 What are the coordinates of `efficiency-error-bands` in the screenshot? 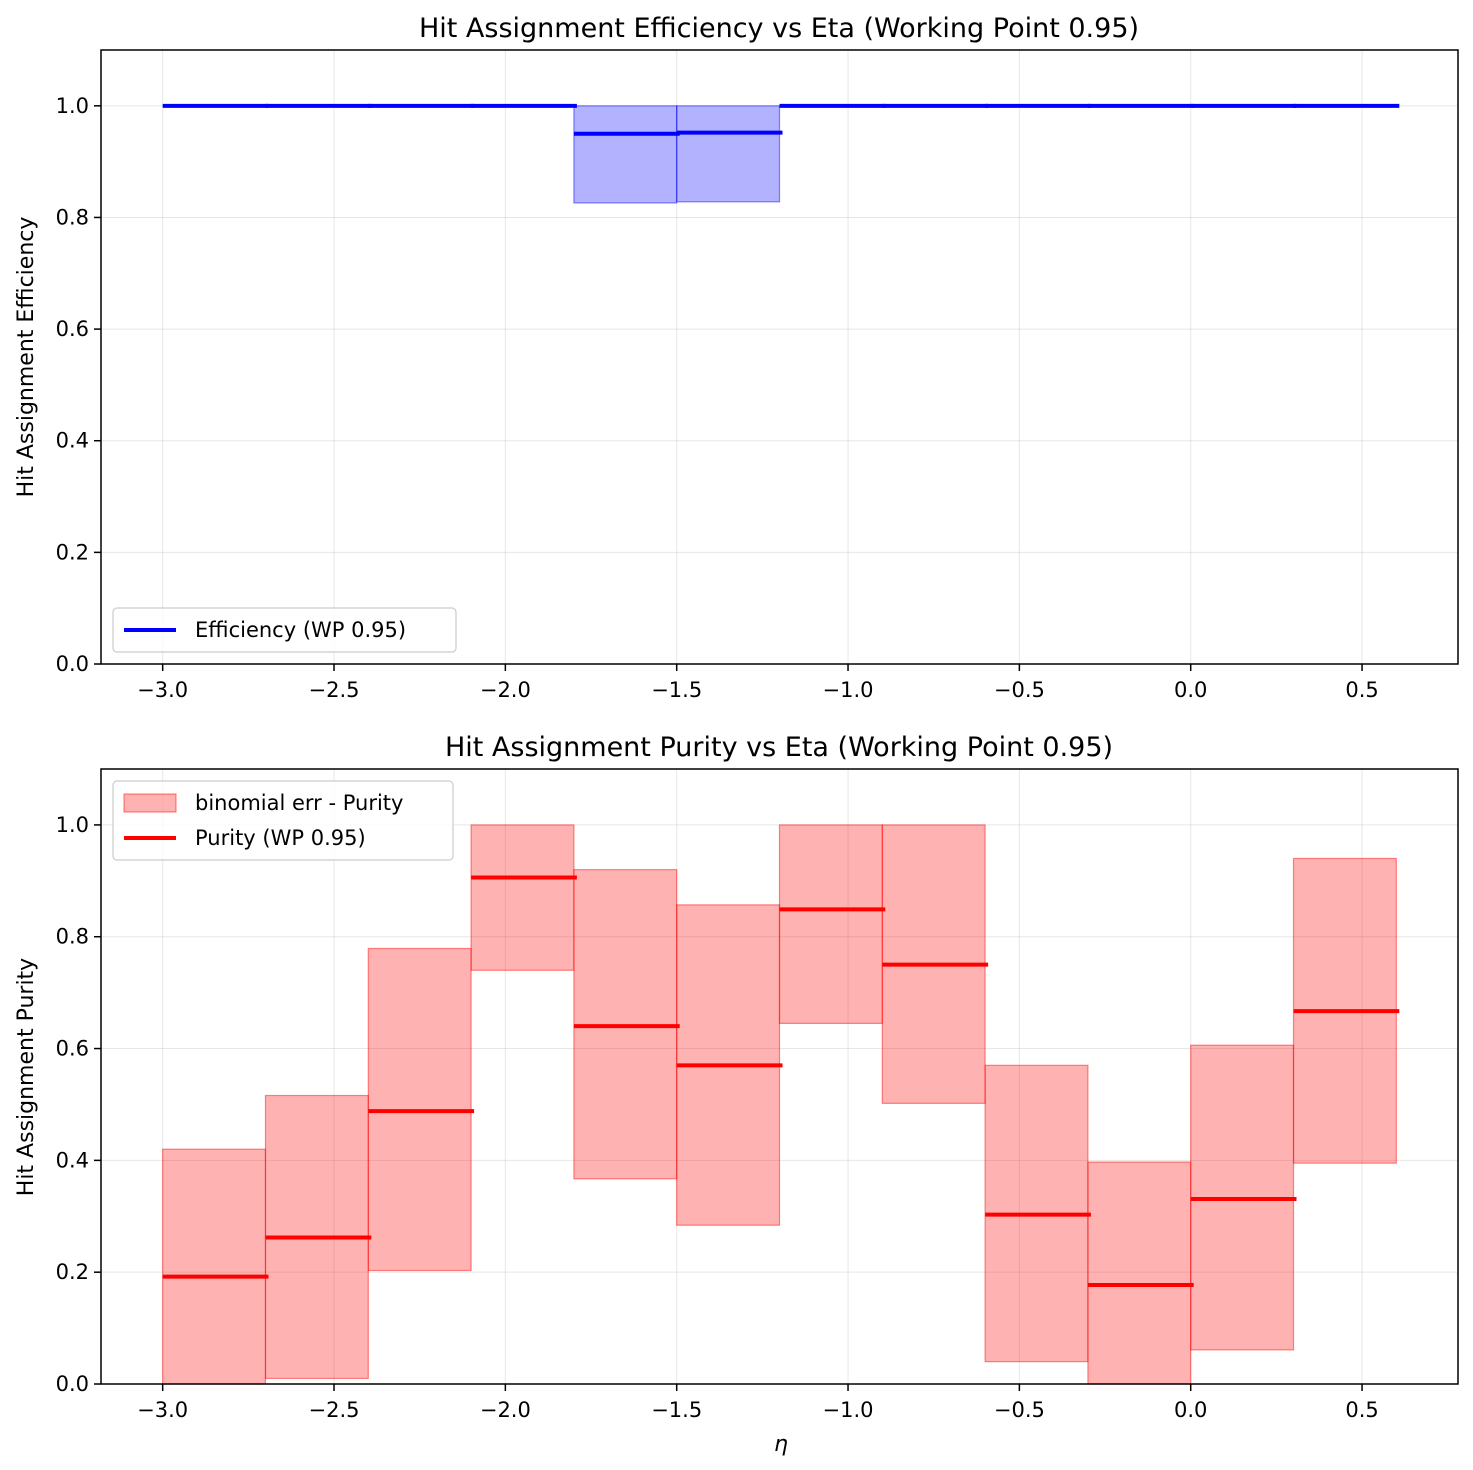 It's located at (677, 154).